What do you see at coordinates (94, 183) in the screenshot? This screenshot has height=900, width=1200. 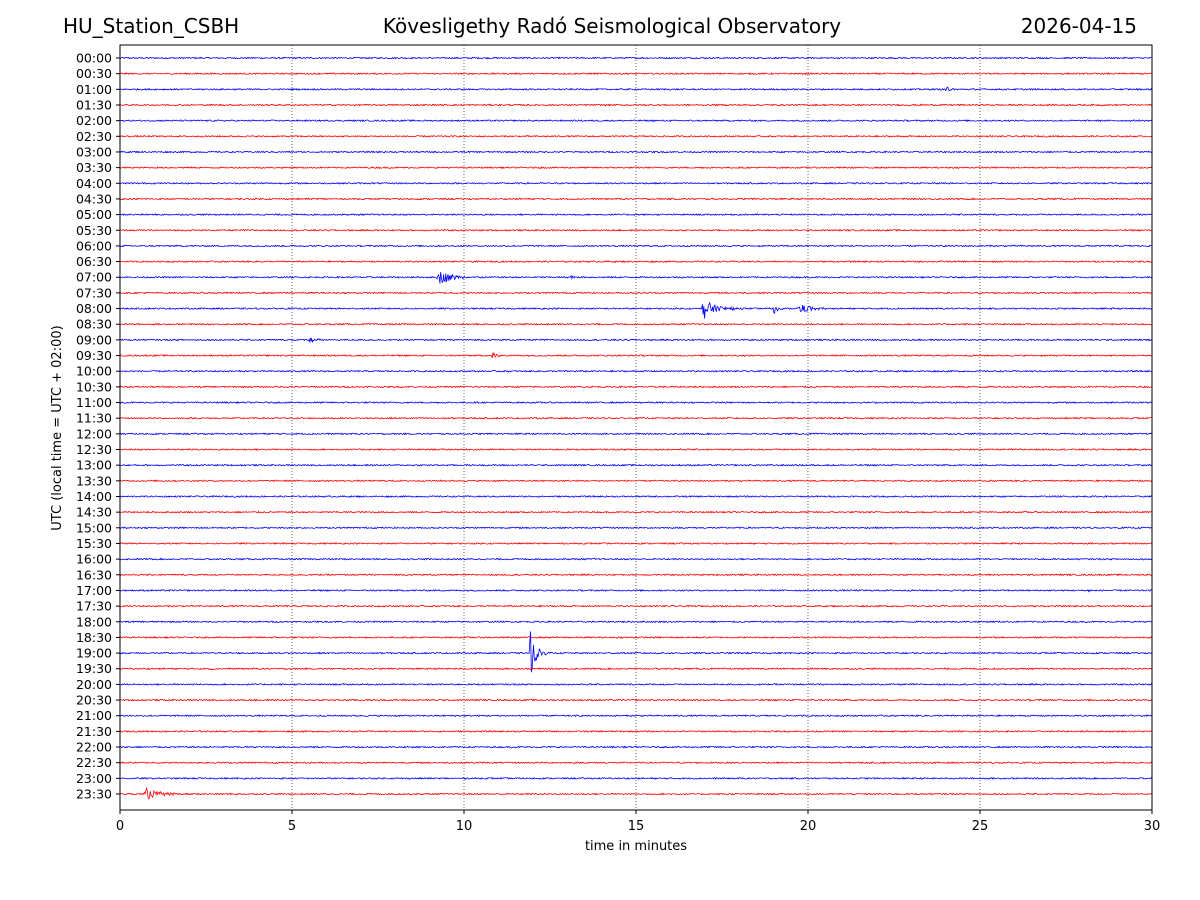 I see `y-tick-label: 04:00` at bounding box center [94, 183].